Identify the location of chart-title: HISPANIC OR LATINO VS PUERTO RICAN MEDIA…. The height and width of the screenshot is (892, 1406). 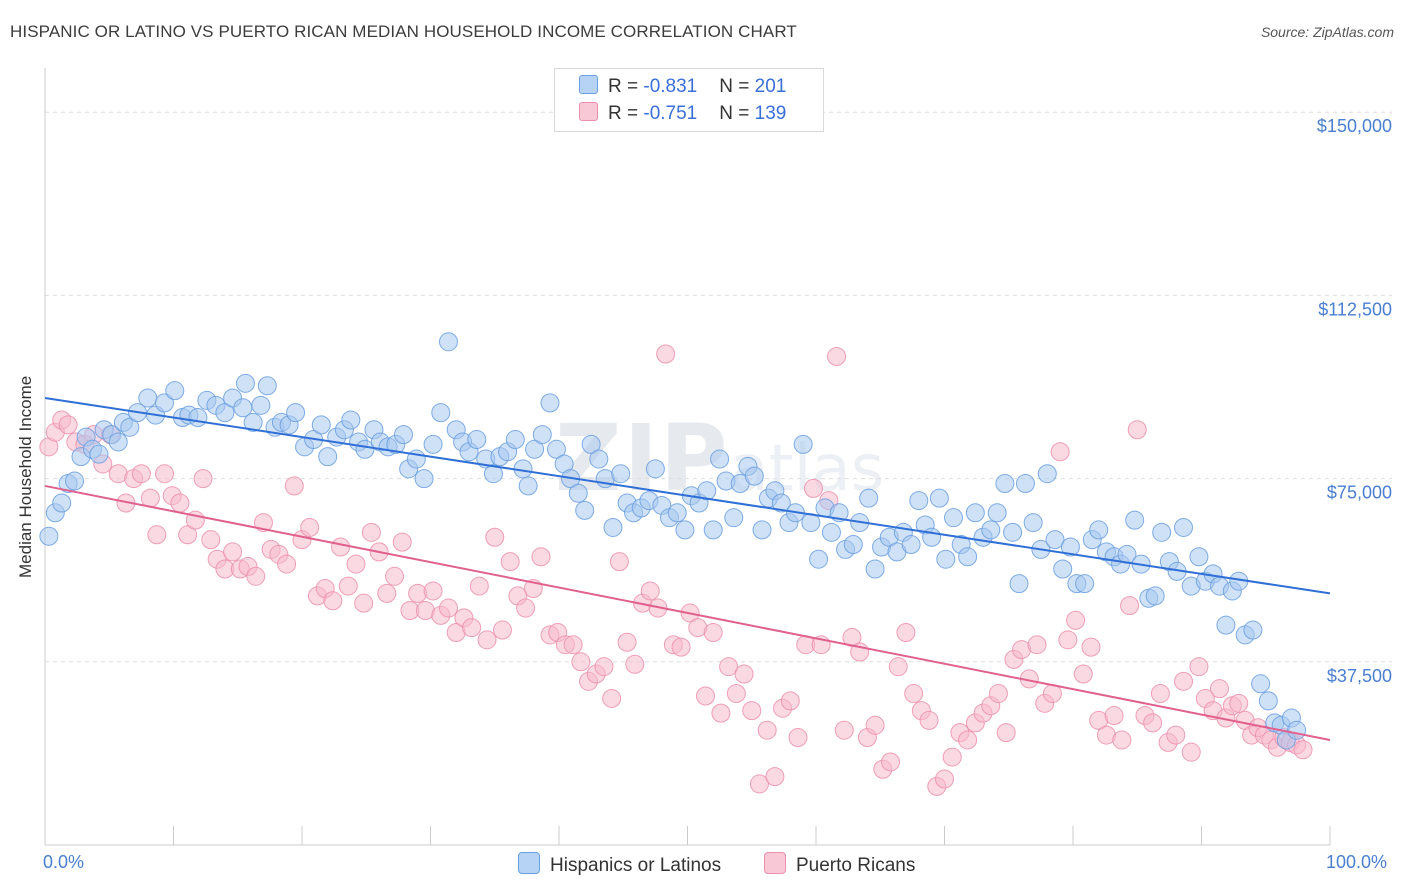
(403, 31).